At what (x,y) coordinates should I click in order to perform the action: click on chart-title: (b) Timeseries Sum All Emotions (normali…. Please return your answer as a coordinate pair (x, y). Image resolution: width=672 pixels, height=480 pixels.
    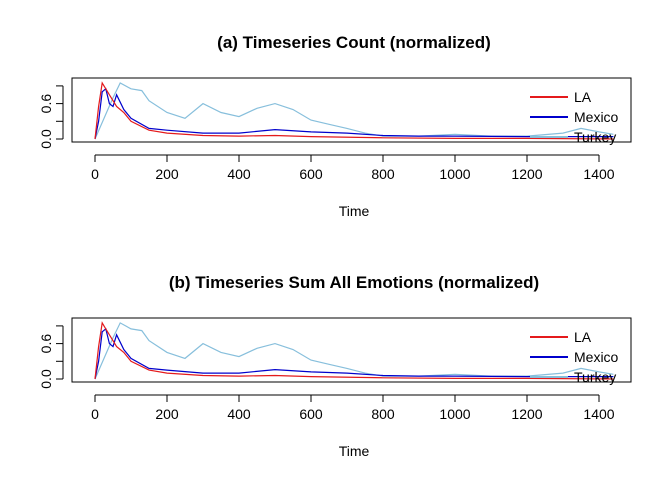
    Looking at the image, I should click on (354, 282).